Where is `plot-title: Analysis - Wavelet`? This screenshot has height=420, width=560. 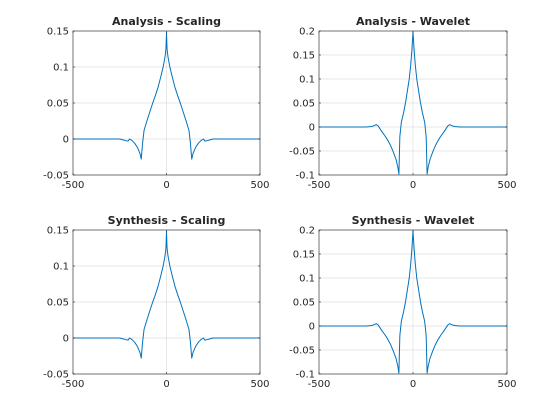 plot-title: Analysis - Wavelet is located at coordinates (413, 21).